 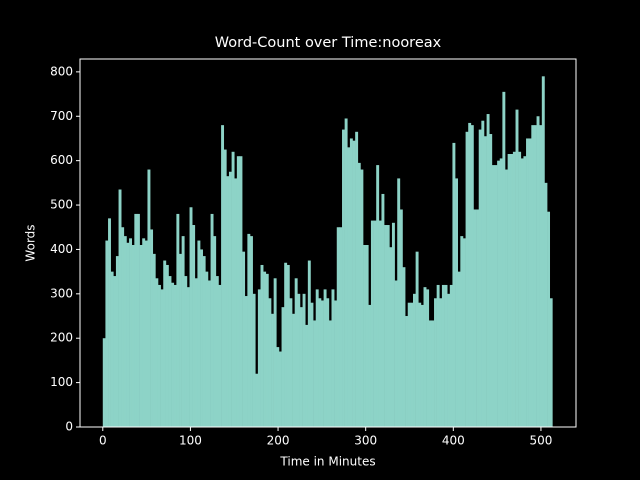 I want to click on x-tick-label: 500, so click(x=540, y=441).